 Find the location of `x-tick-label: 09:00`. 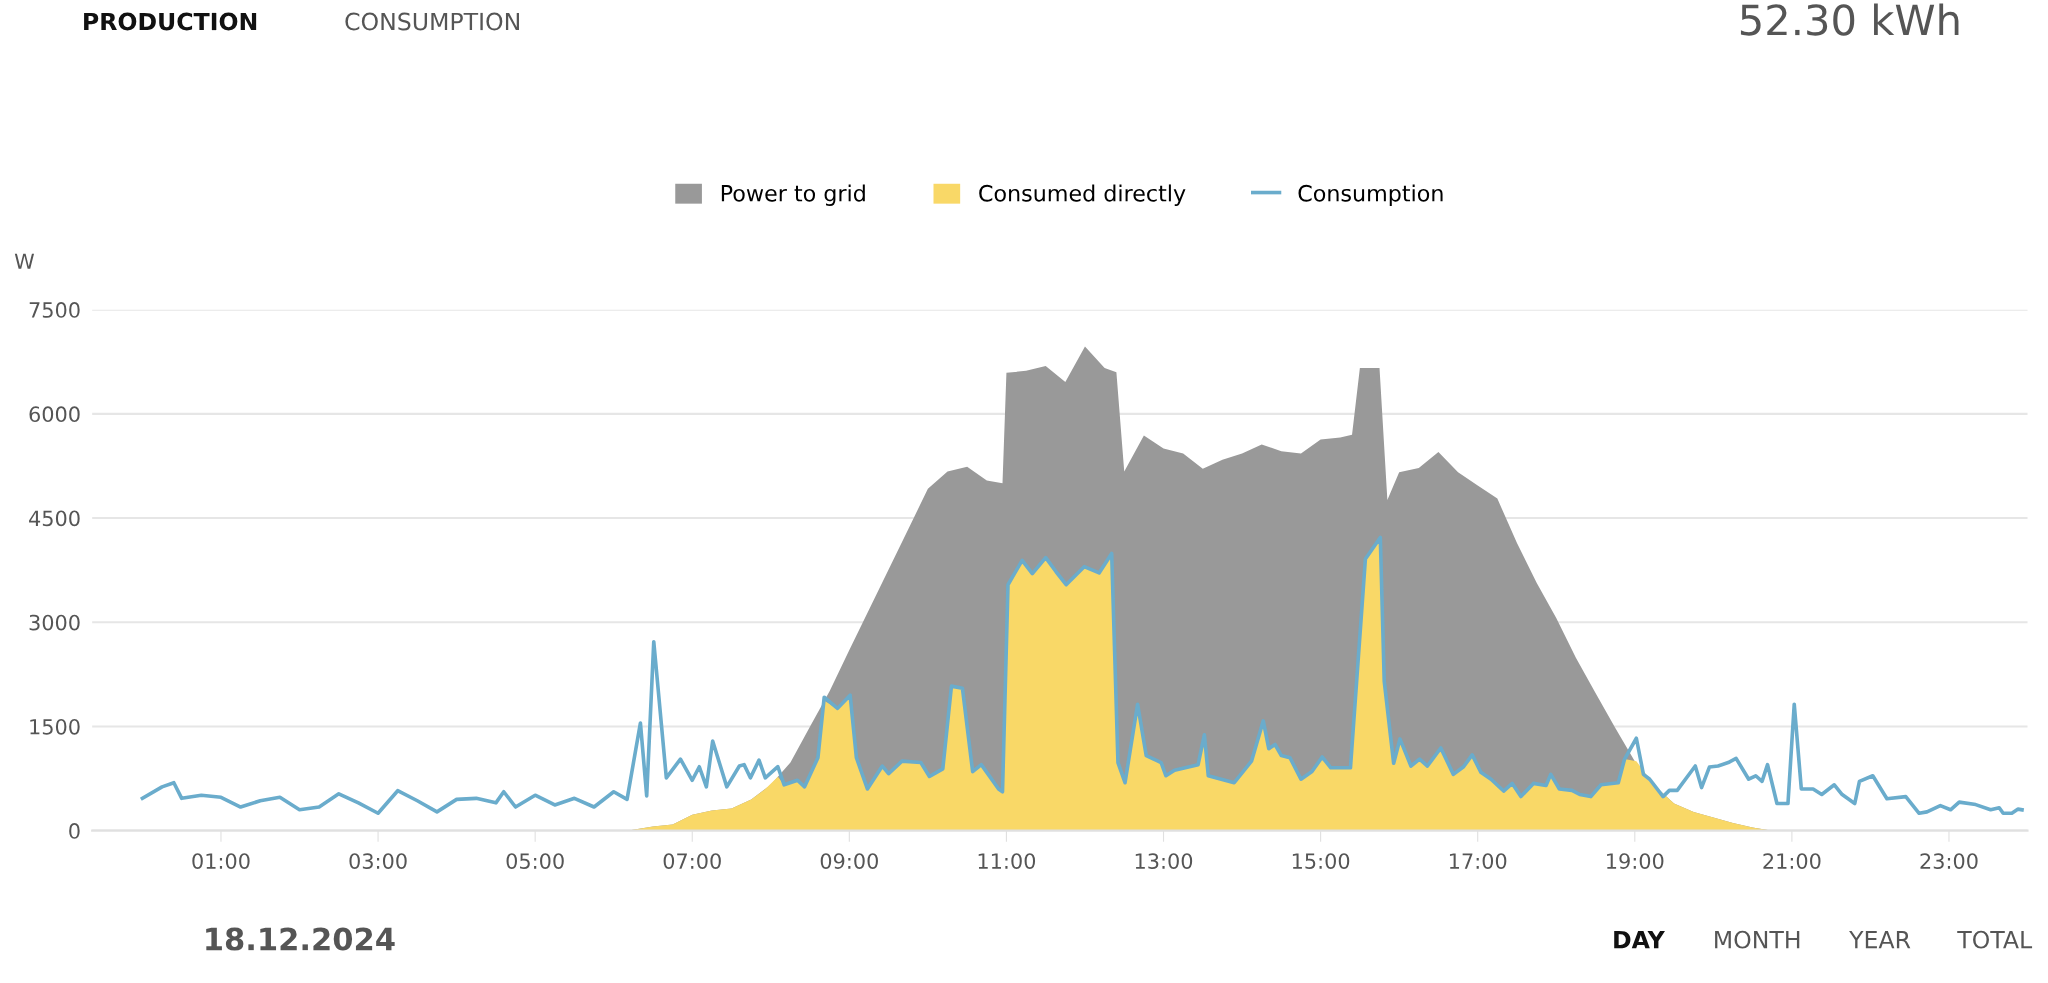

x-tick-label: 09:00 is located at coordinates (849, 861).